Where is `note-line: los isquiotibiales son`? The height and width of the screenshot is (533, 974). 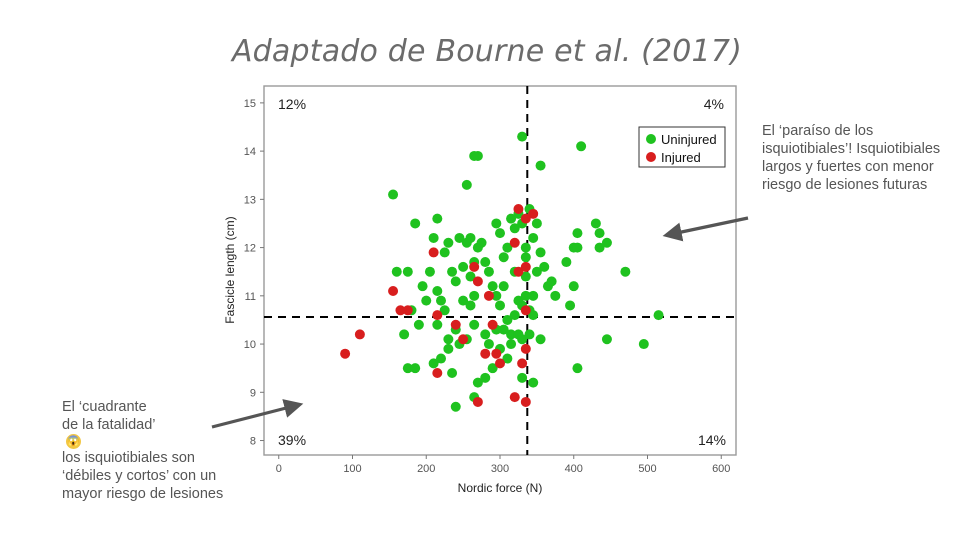
note-line: los isquiotibiales son is located at coordinates (128, 458).